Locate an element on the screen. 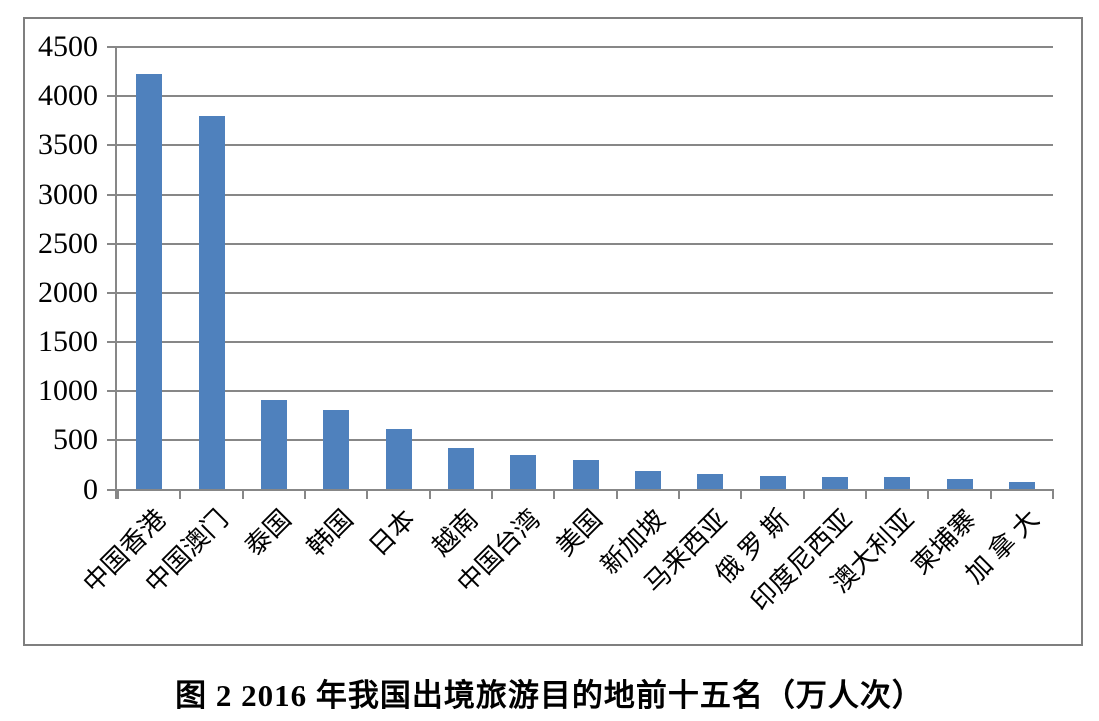  gridline-2000 is located at coordinates (584, 292).